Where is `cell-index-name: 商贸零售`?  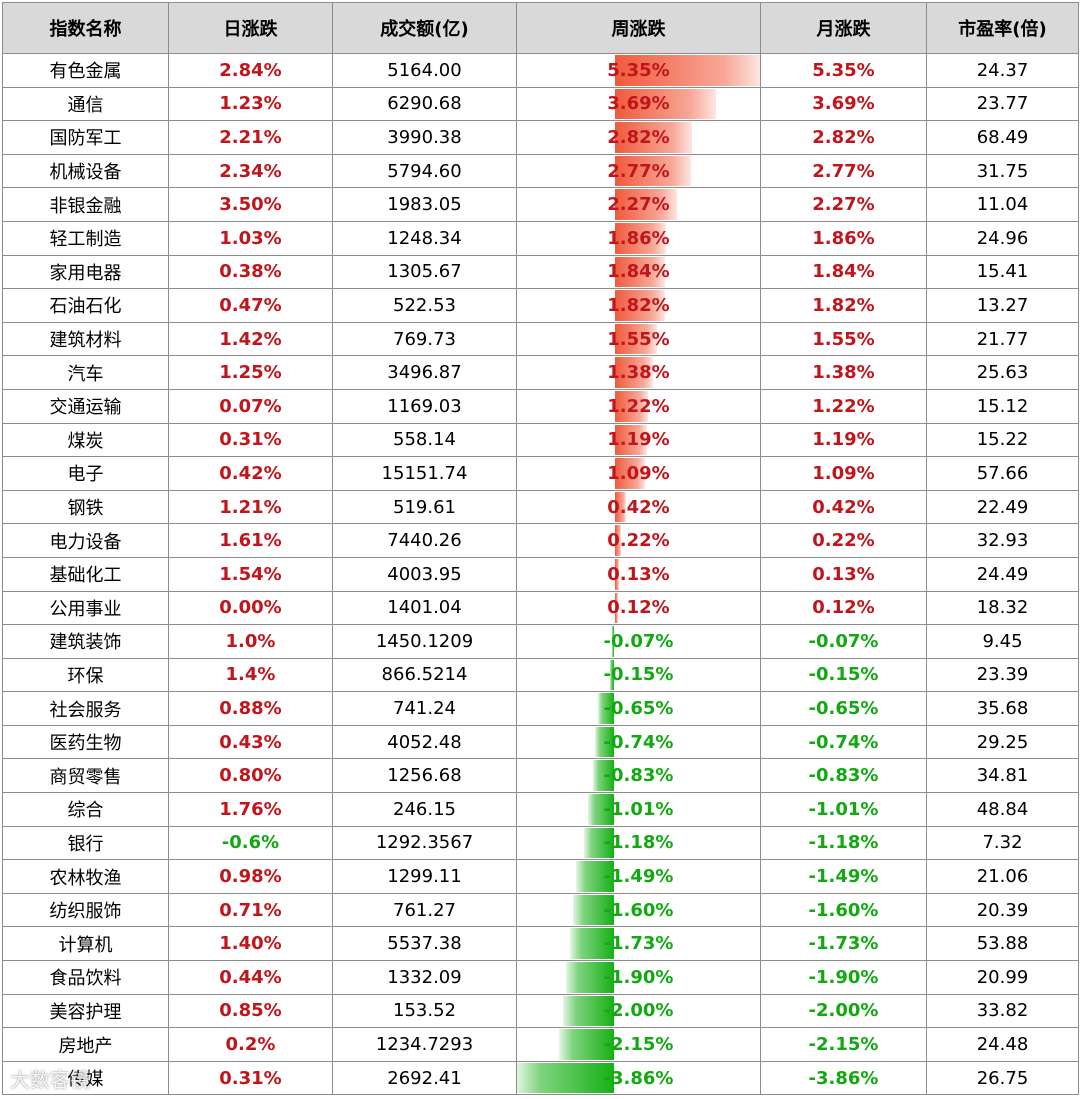 cell-index-name: 商贸零售 is located at coordinates (85, 776).